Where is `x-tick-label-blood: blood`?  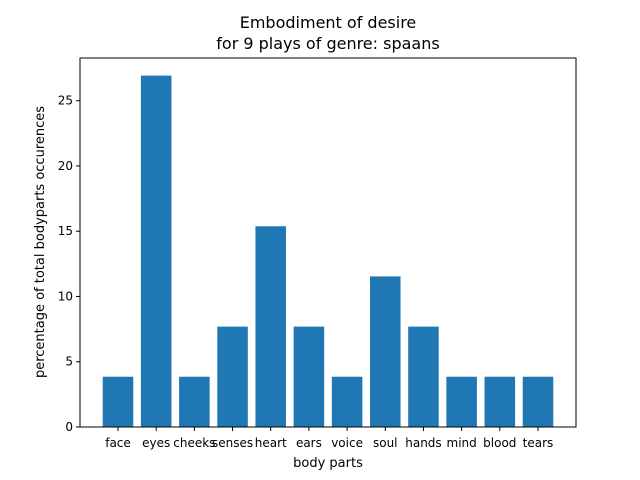 x-tick-label-blood: blood is located at coordinates (499, 443).